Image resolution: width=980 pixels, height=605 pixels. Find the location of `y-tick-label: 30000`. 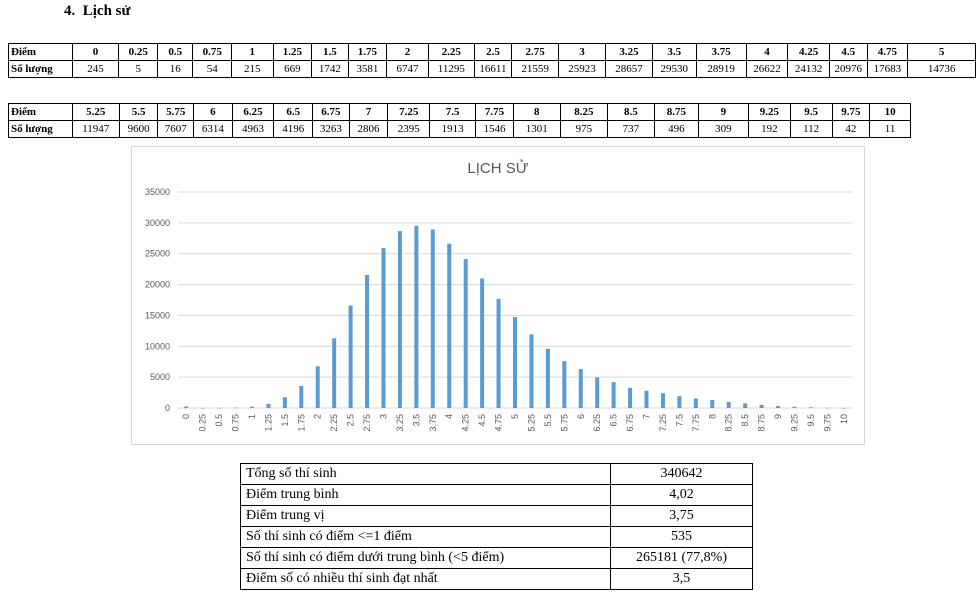

y-tick-label: 30000 is located at coordinates (157, 223).